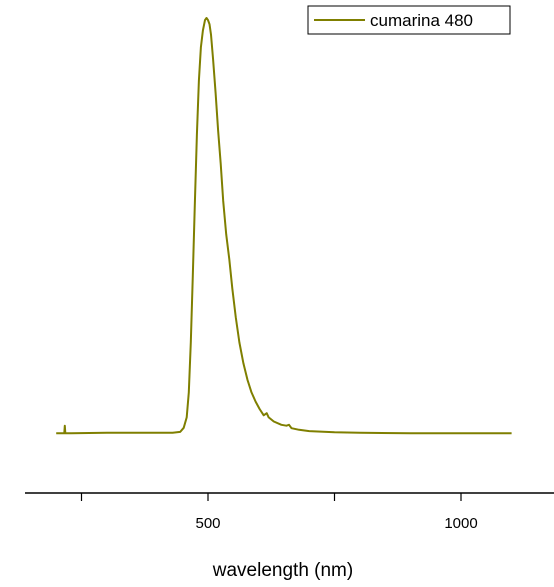  What do you see at coordinates (460, 523) in the screenshot?
I see `x-tick-label-1000: 1000` at bounding box center [460, 523].